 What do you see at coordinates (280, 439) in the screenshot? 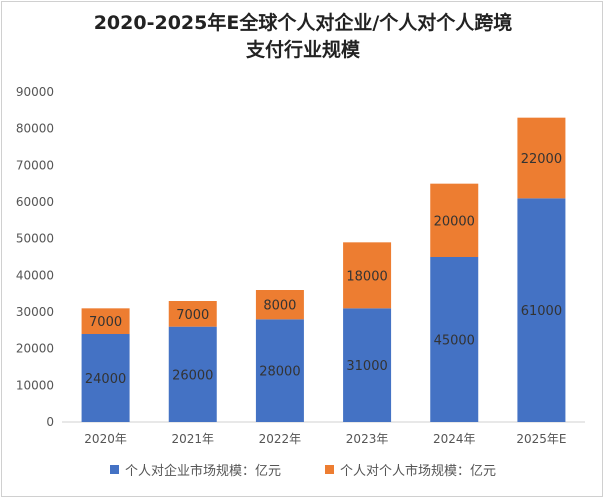
I see `x-tick-label: 2022年` at bounding box center [280, 439].